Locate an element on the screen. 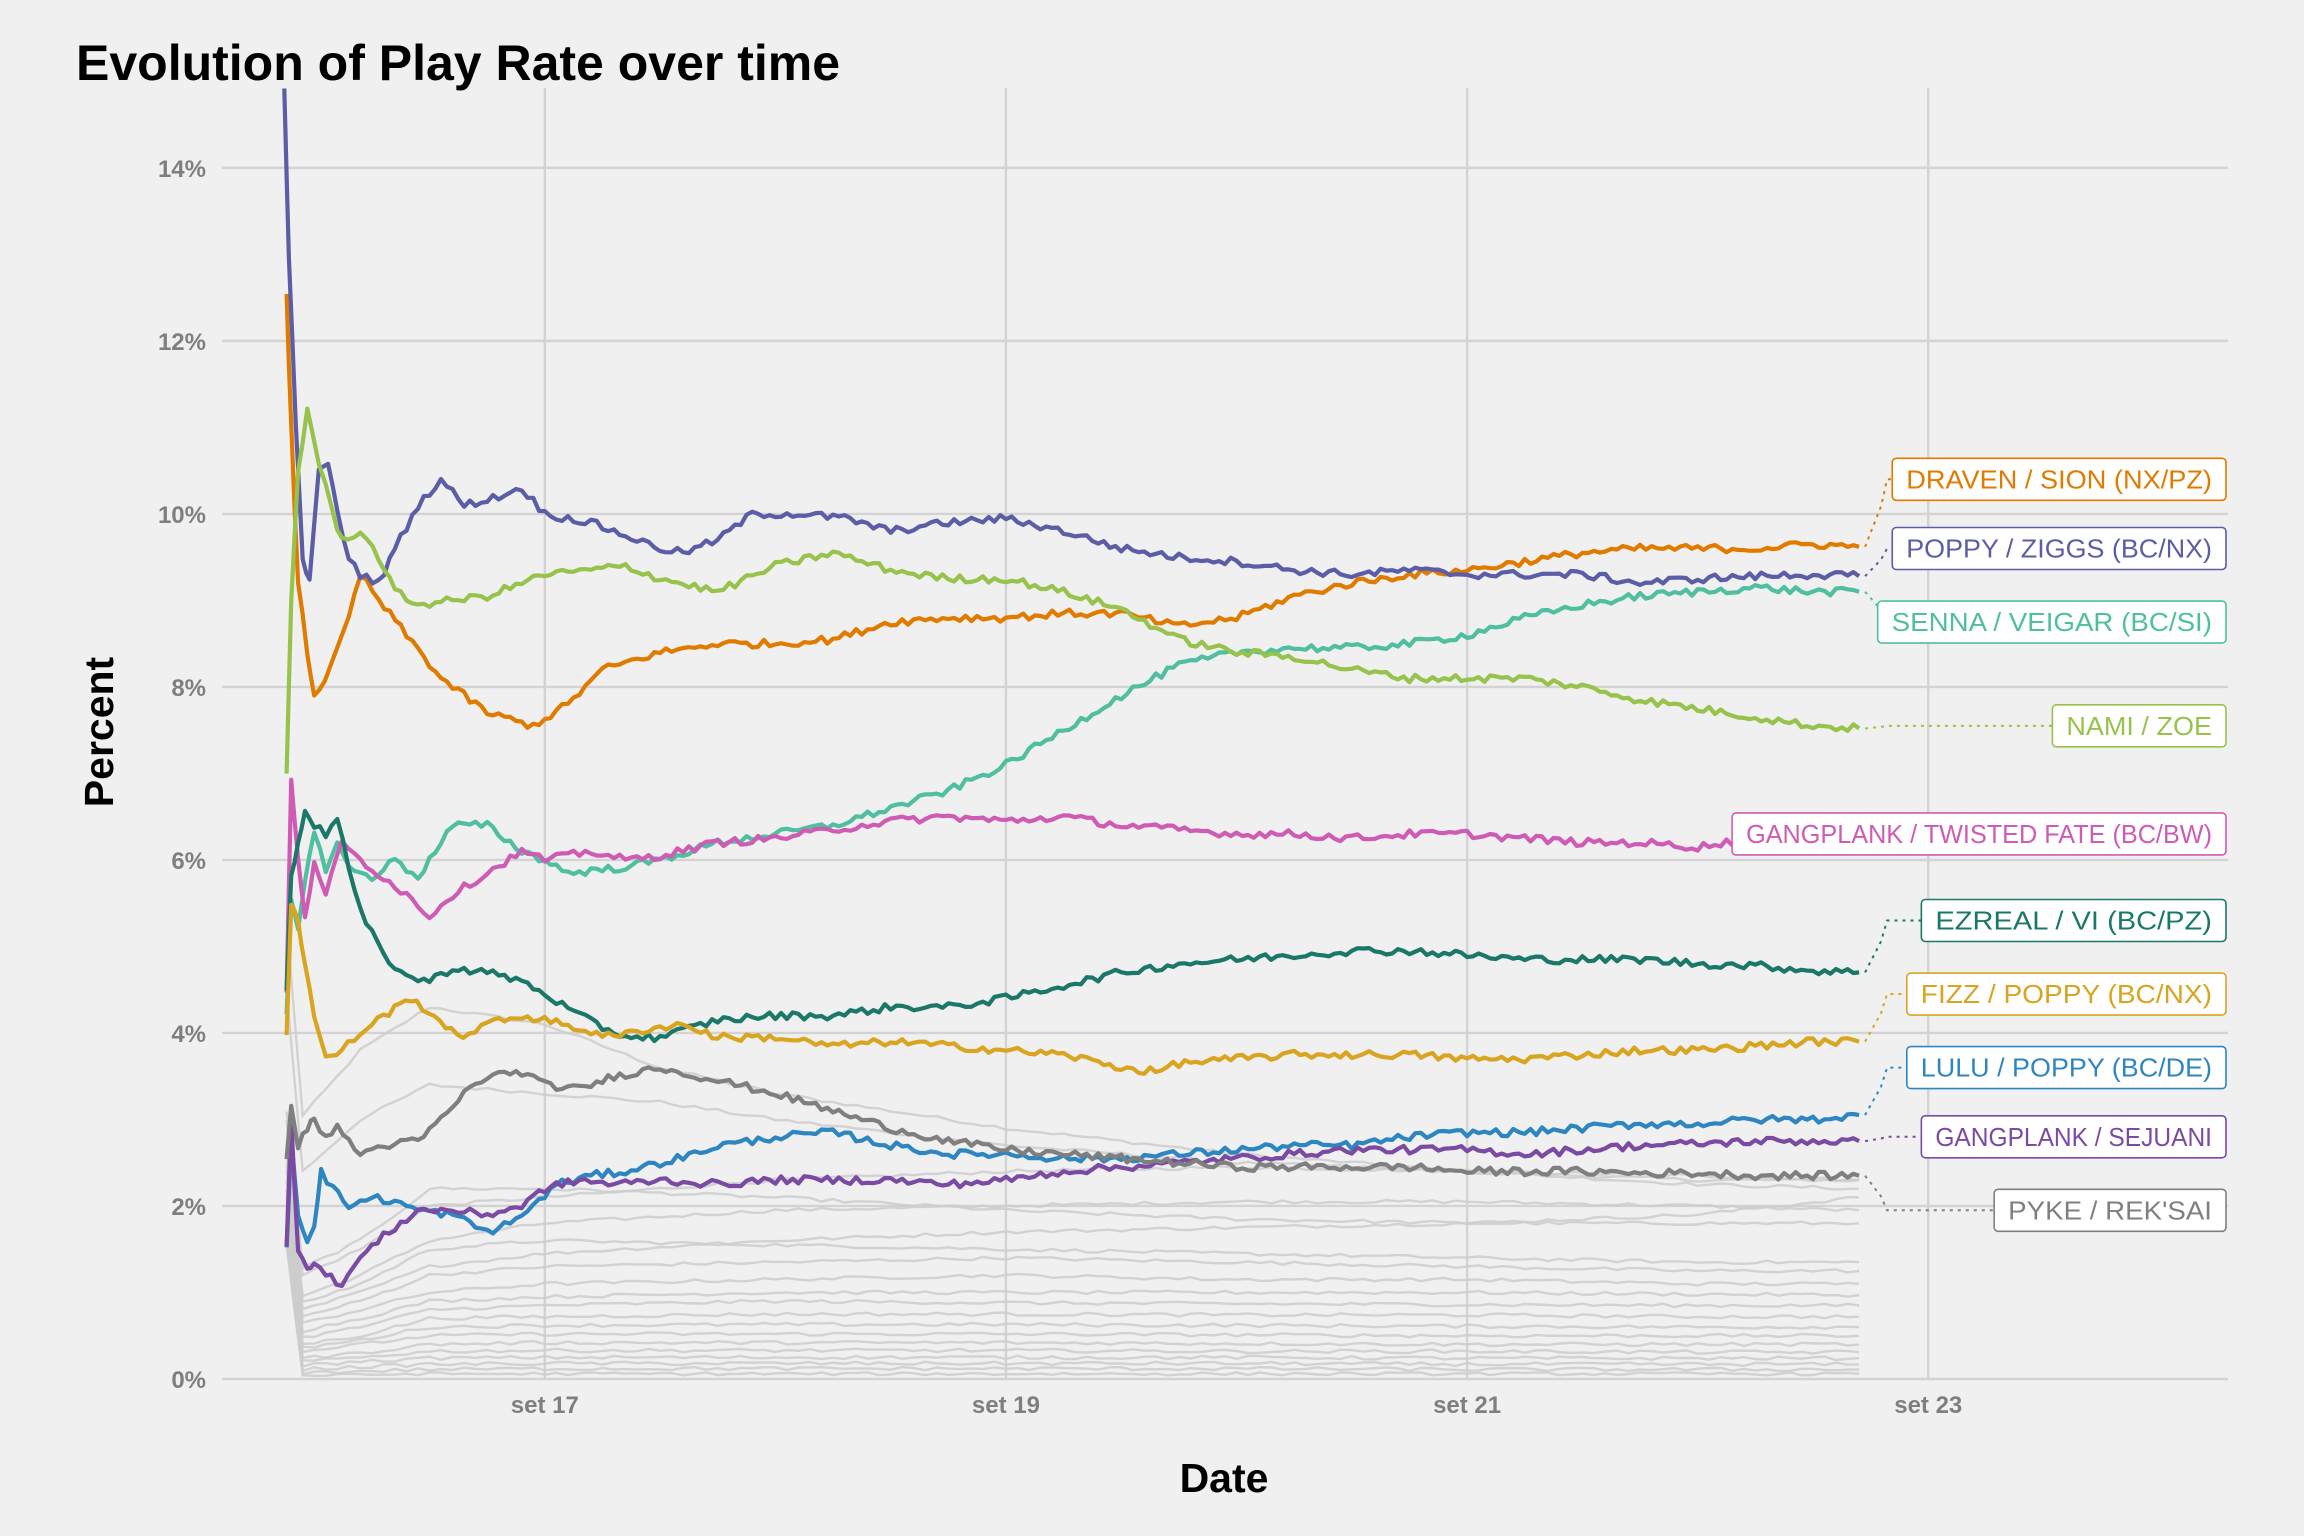 This screenshot has width=2304, height=1536. series-label: PYKE / REK'SAI is located at coordinates (2110, 1210).